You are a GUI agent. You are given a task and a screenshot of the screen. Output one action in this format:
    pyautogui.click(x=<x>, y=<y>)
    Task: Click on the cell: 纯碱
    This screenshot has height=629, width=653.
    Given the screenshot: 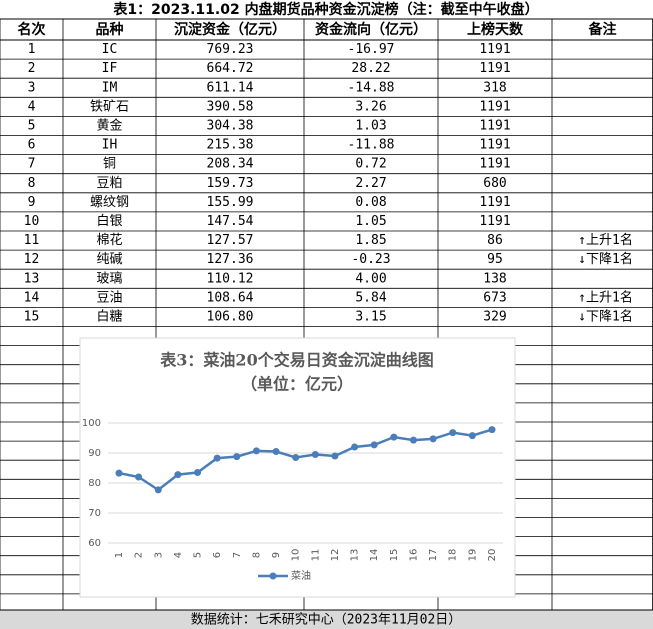 What is the action you would take?
    pyautogui.click(x=109, y=259)
    